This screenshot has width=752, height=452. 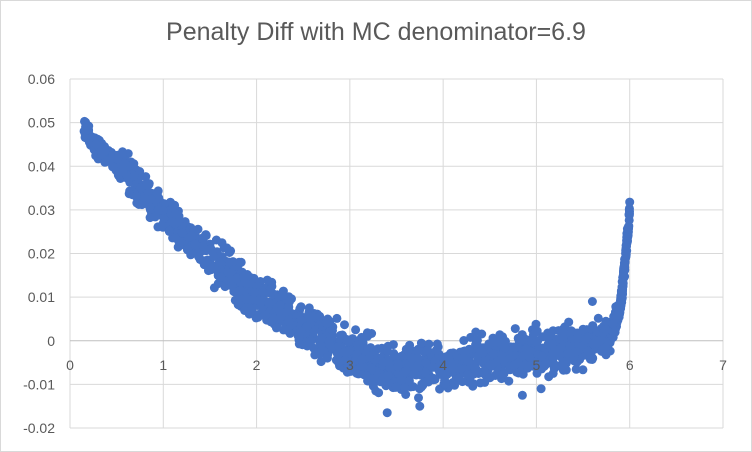 I want to click on chart-title: Penalty Diff with MC denominator=6.9, so click(x=376, y=32).